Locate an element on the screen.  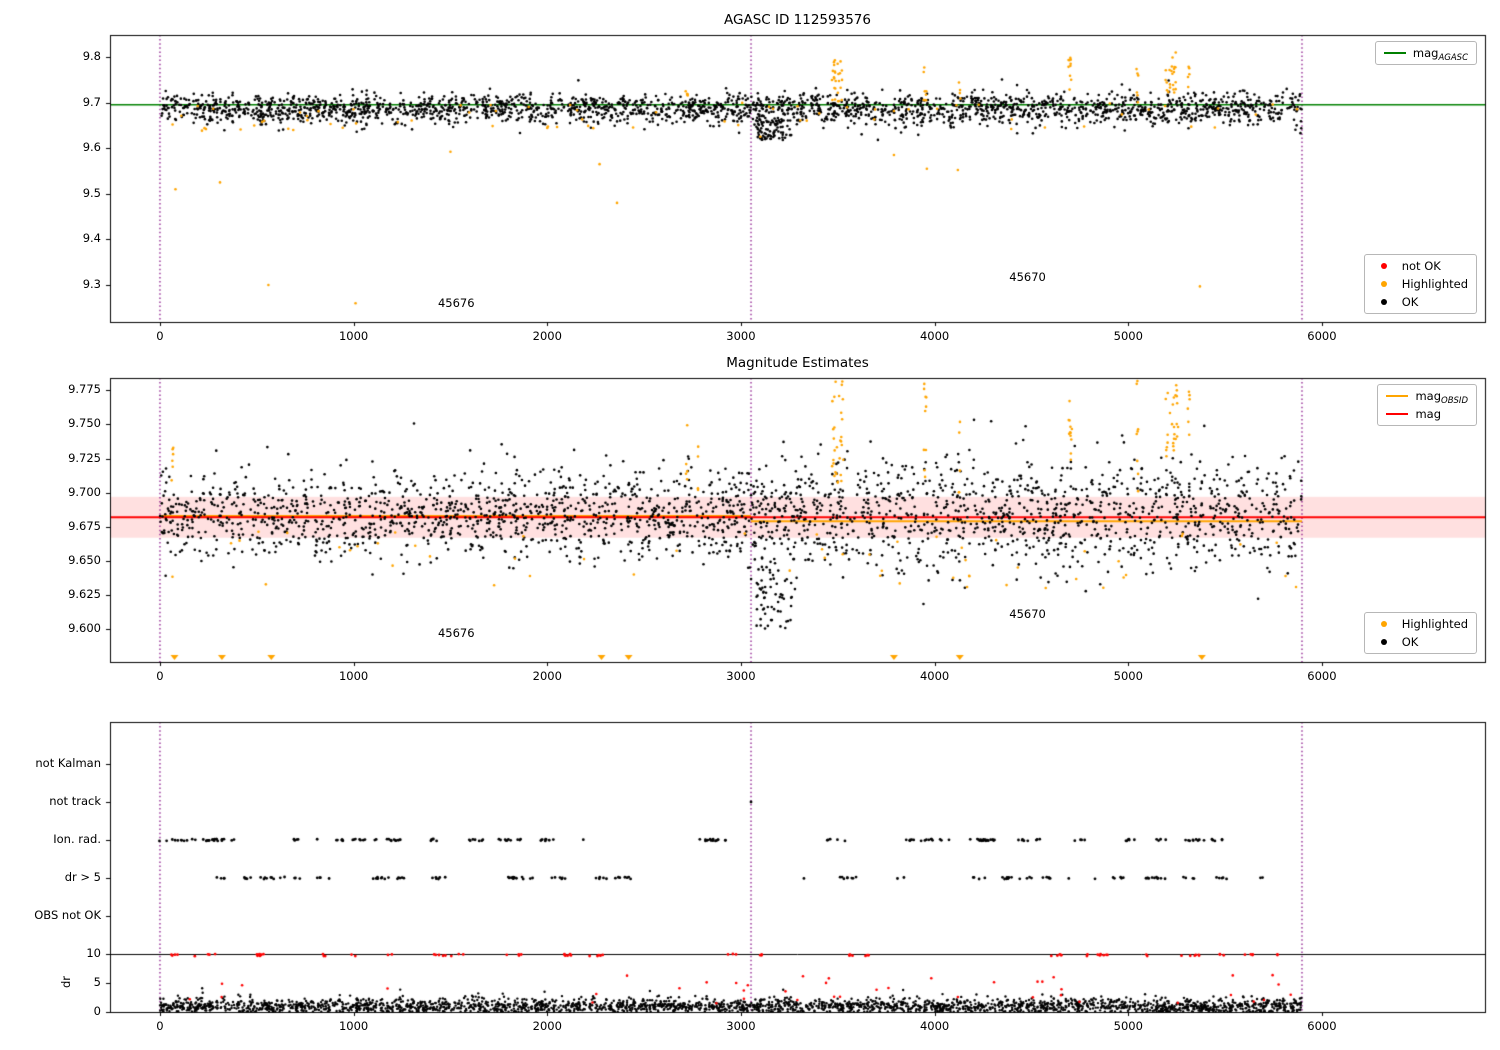
legend-plot2-bottom-item-0: Highlighted is located at coordinates (1420, 624).